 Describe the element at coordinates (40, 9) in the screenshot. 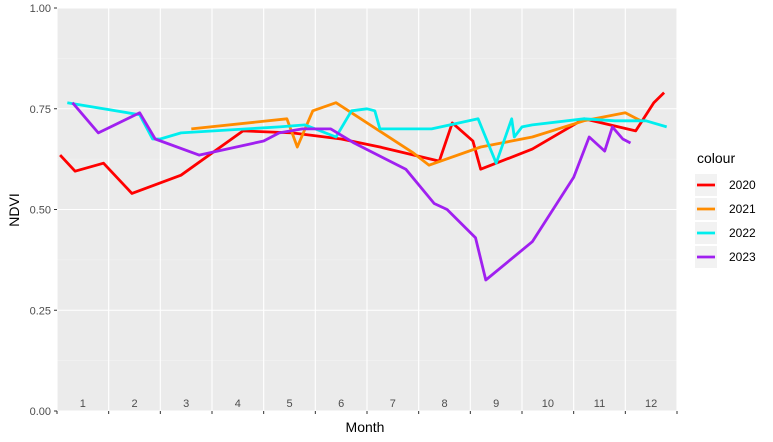

I see `y-tick-label: 1.00` at that location.